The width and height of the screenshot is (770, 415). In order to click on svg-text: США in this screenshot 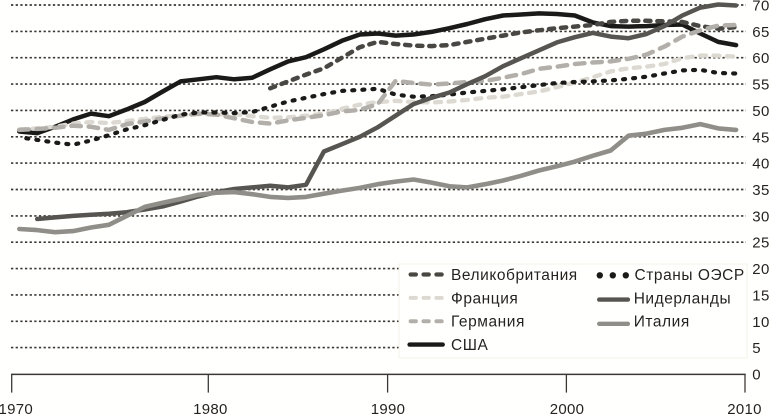, I will do `click(469, 345)`.